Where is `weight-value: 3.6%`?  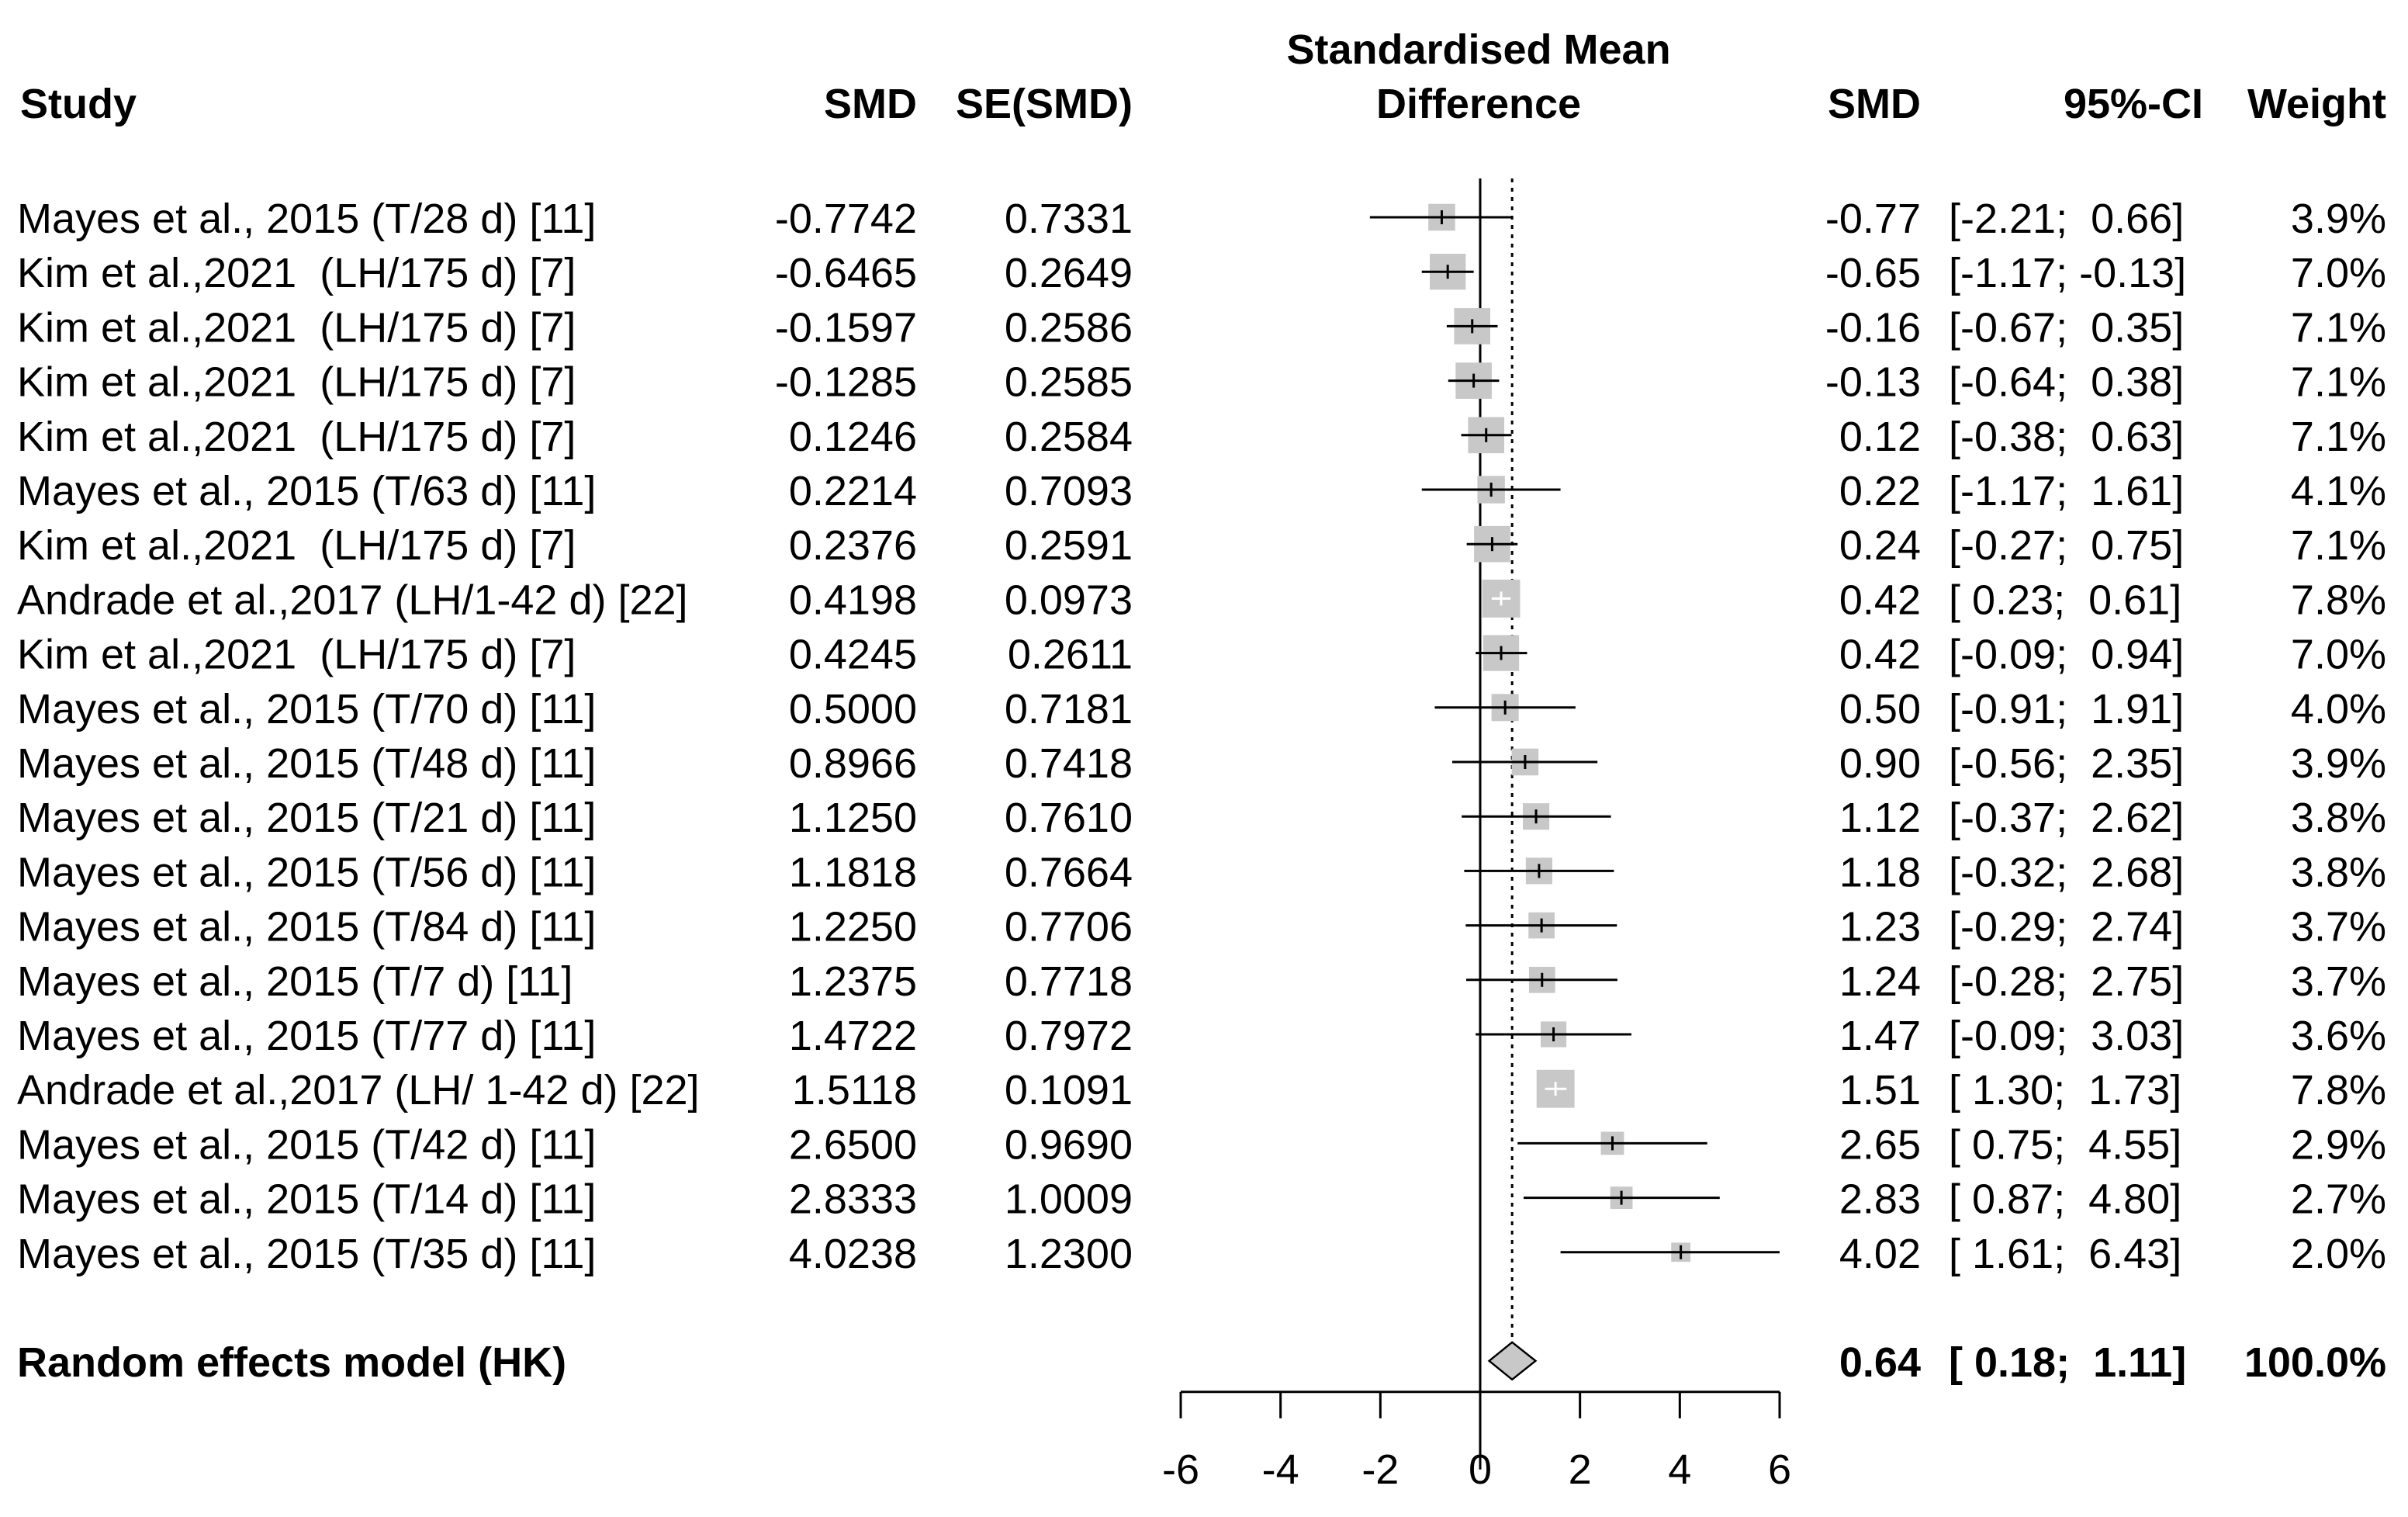
weight-value: 3.6% is located at coordinates (2338, 1036).